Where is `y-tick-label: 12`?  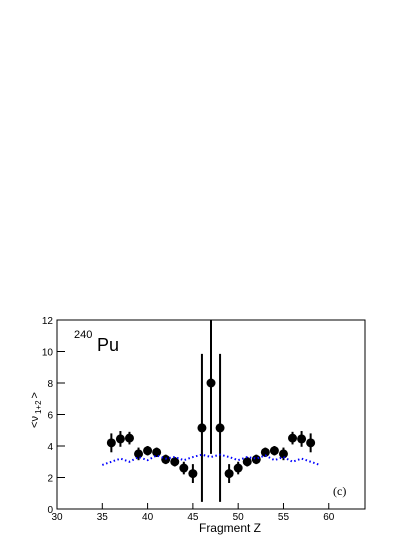
y-tick-label: 12 is located at coordinates (48, 321).